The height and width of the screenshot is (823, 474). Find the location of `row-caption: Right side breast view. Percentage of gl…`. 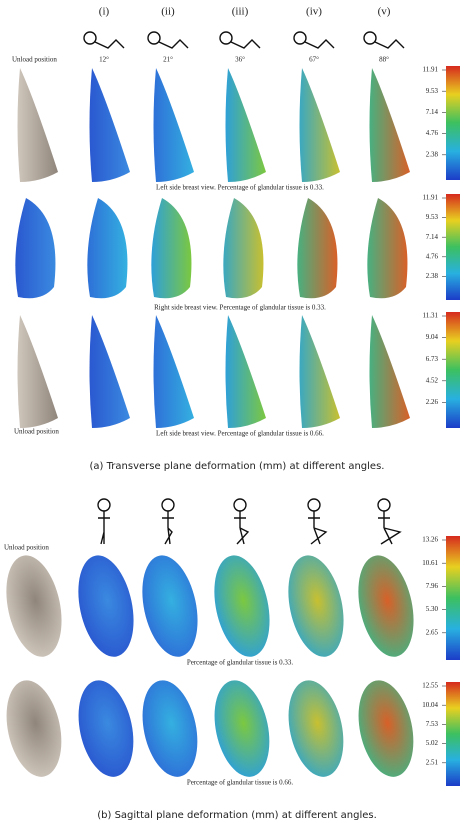

row-caption: Right side breast view. Percentage of gl… is located at coordinates (240, 308).